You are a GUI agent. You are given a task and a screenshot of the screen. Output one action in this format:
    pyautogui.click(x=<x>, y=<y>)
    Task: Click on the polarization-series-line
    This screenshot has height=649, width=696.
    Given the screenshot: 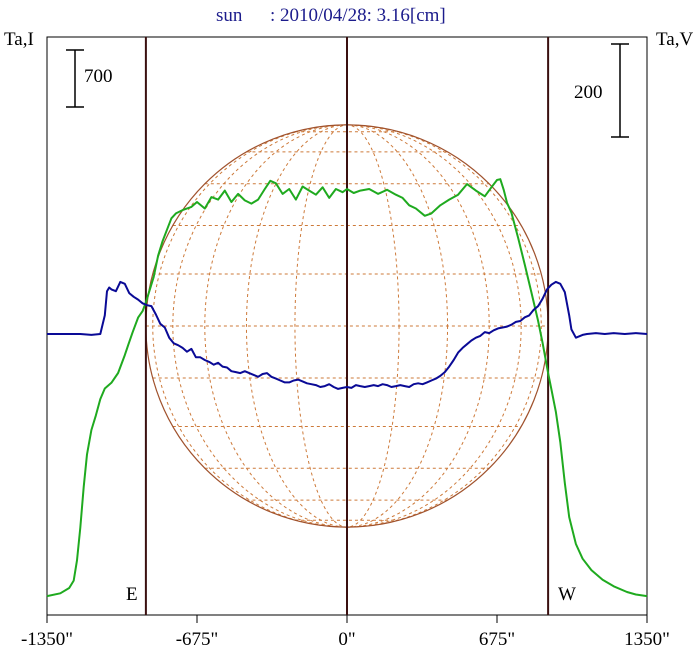 What is the action you would take?
    pyautogui.click(x=347, y=335)
    